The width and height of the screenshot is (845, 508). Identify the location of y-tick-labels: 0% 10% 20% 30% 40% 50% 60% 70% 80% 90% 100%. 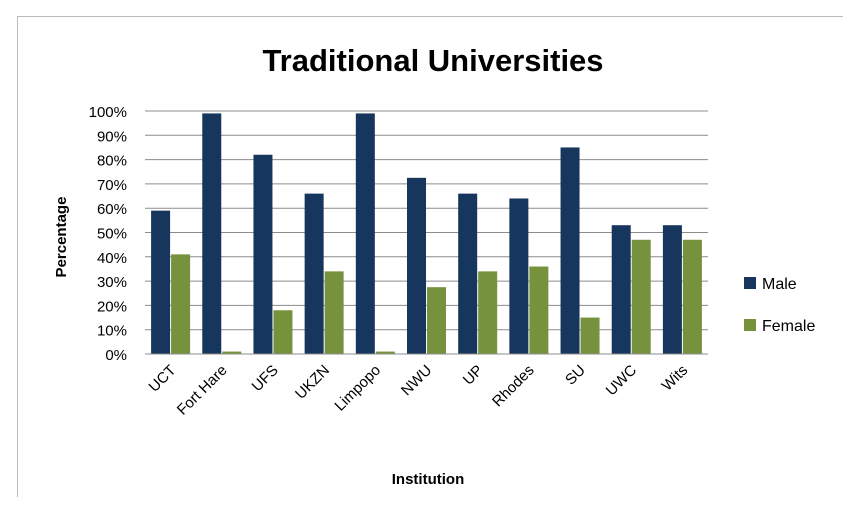
(108, 234).